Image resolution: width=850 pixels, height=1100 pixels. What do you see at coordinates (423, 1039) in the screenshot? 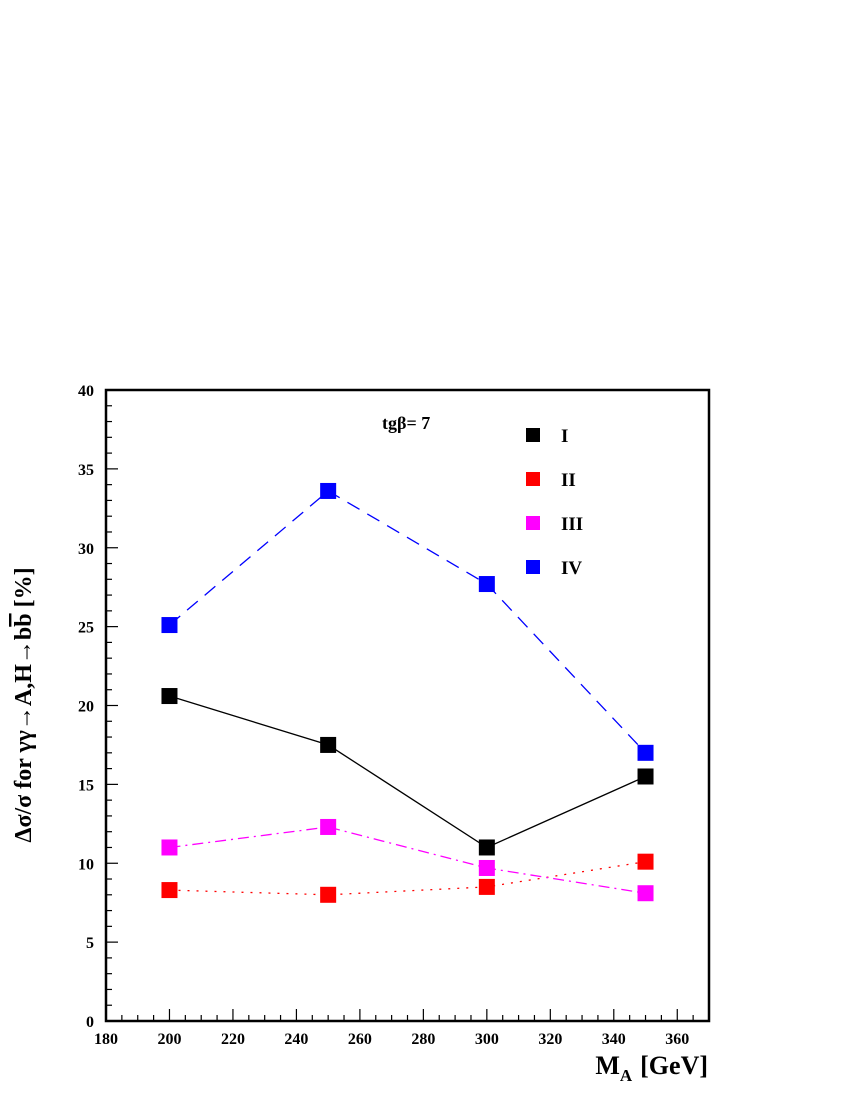
I see `x-tick-label: 280` at bounding box center [423, 1039].